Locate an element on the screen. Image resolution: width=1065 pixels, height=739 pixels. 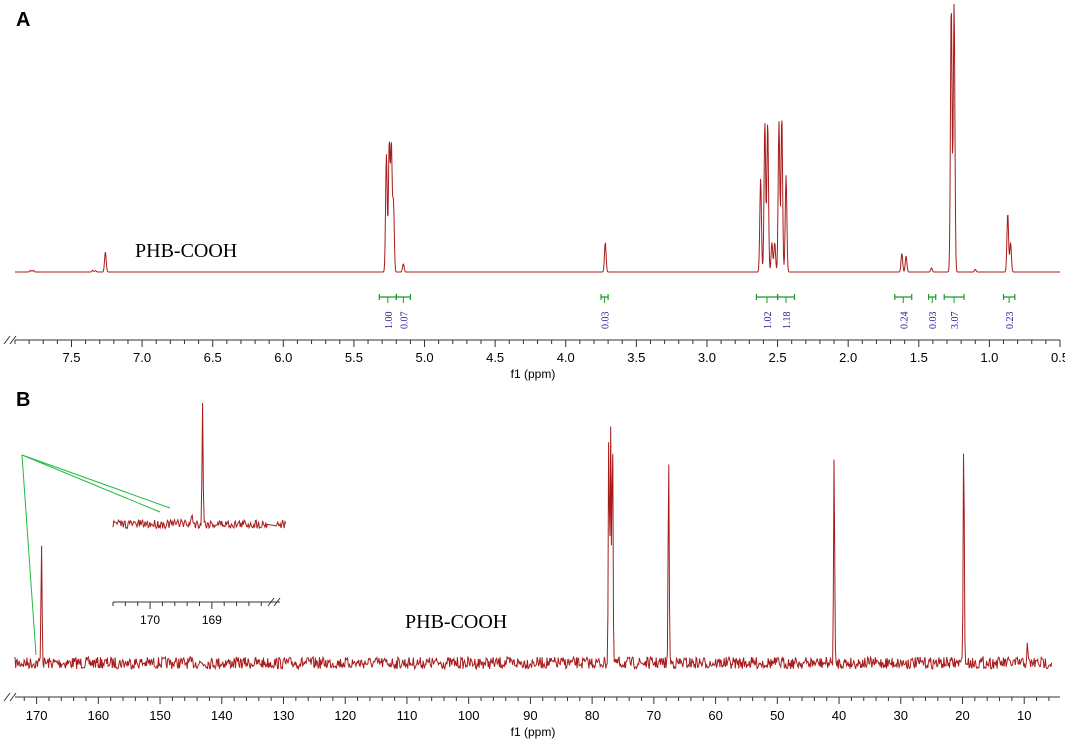
x-tick-label: 160 is located at coordinates (98, 715).